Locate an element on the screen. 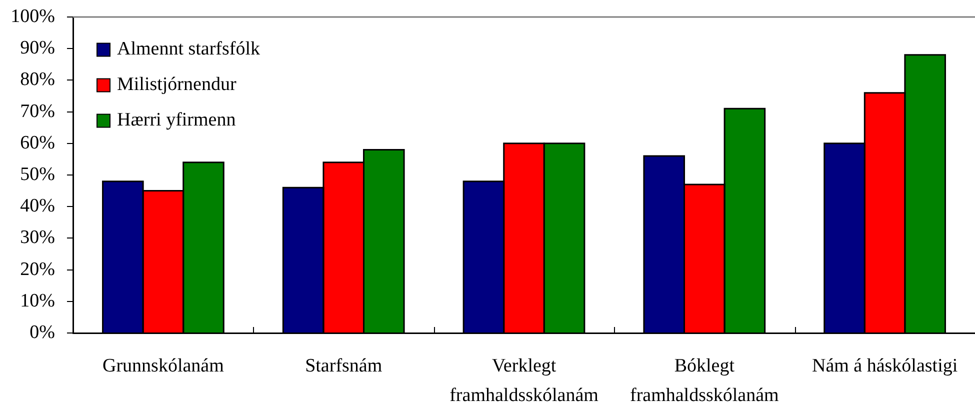 The image size is (975, 408). y-tick-label: 90% is located at coordinates (38, 48).